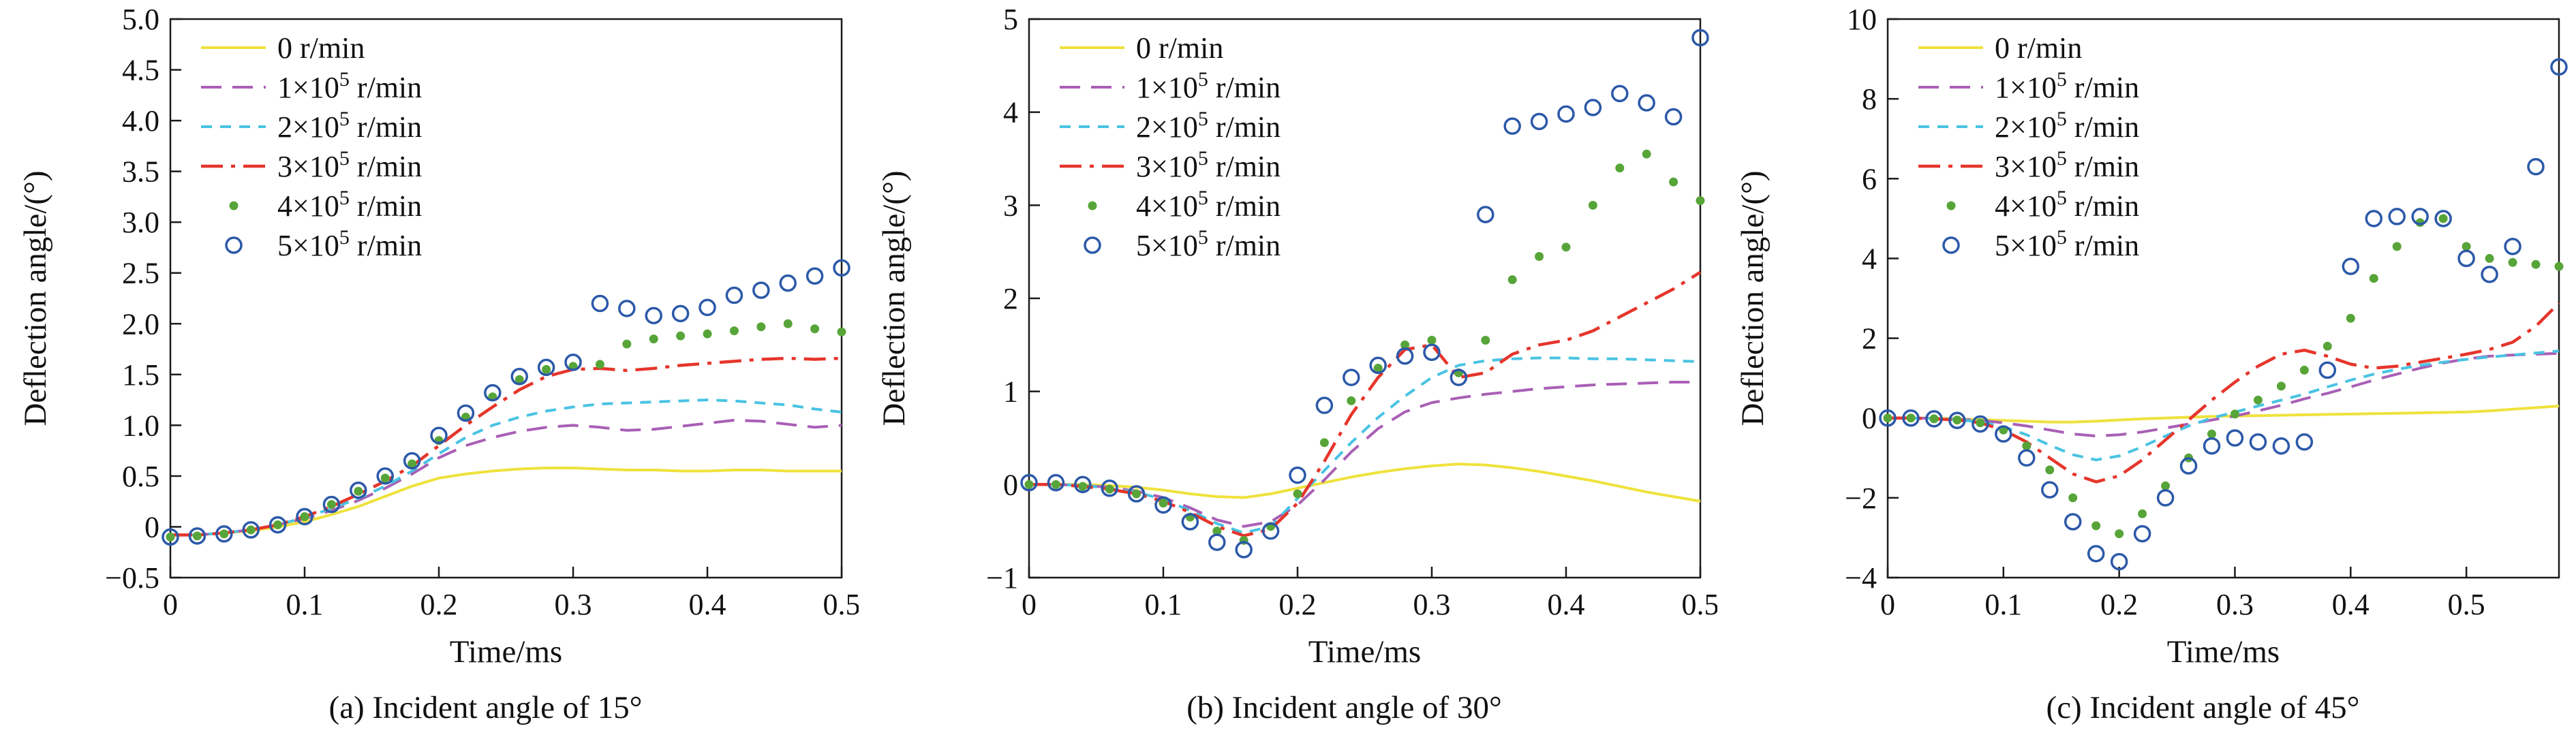  What do you see at coordinates (132, 578) in the screenshot?
I see `svg-text: −0.5` at bounding box center [132, 578].